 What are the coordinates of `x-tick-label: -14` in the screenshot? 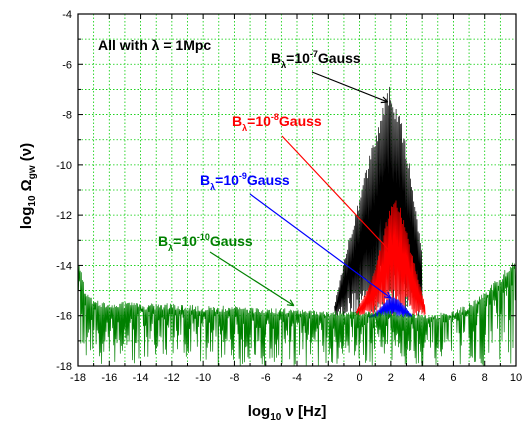 It's located at (141, 378).